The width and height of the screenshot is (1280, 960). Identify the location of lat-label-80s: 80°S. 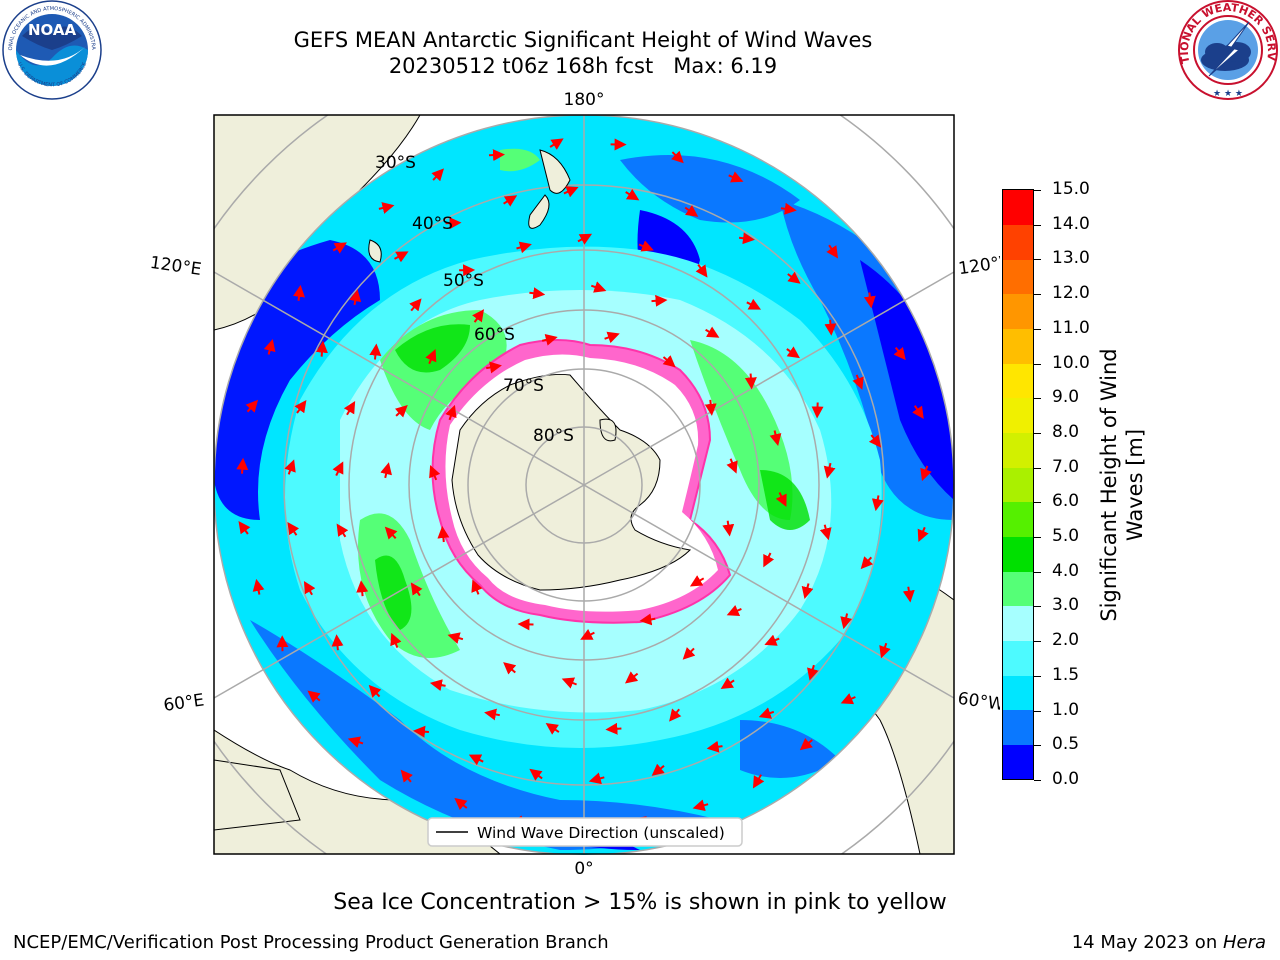
(553, 436).